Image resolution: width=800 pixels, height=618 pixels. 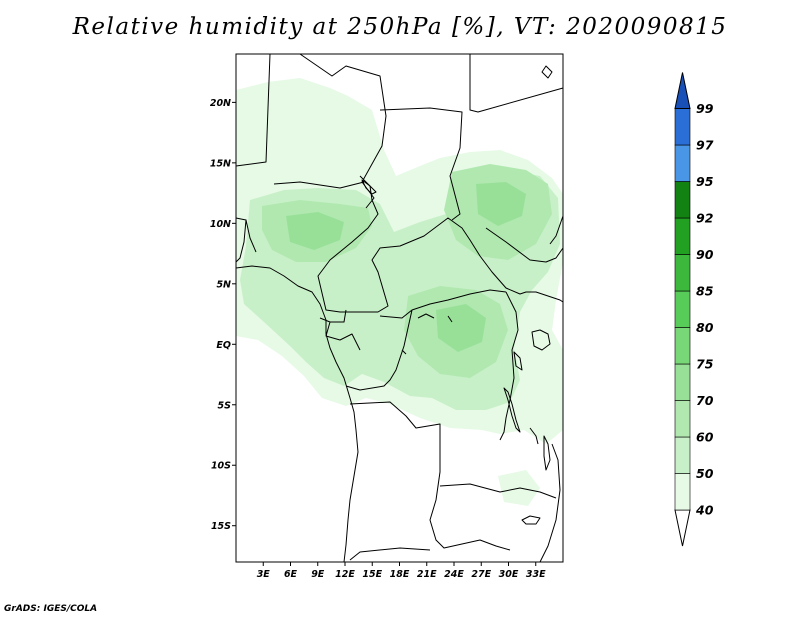 I want to click on colorbar-label: 90, so click(x=705, y=254).